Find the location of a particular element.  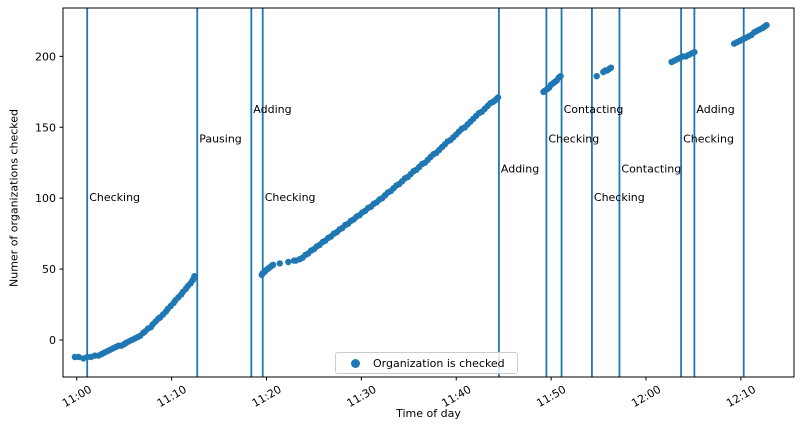

legend-label: Organization is checked is located at coordinates (439, 363).